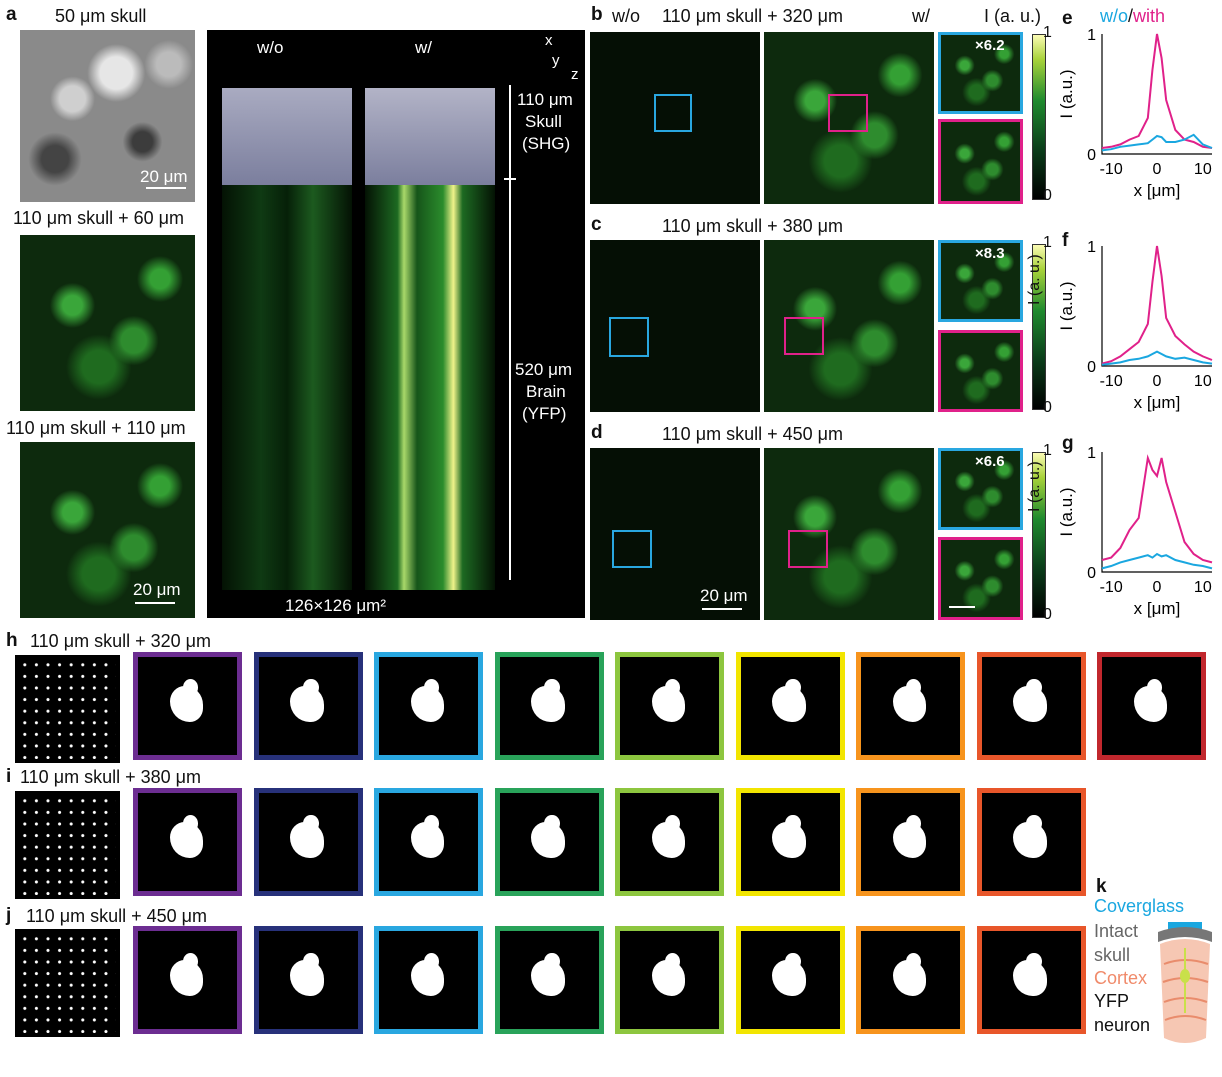  I want to click on brain-110um-image: 20 μm, so click(107, 530).